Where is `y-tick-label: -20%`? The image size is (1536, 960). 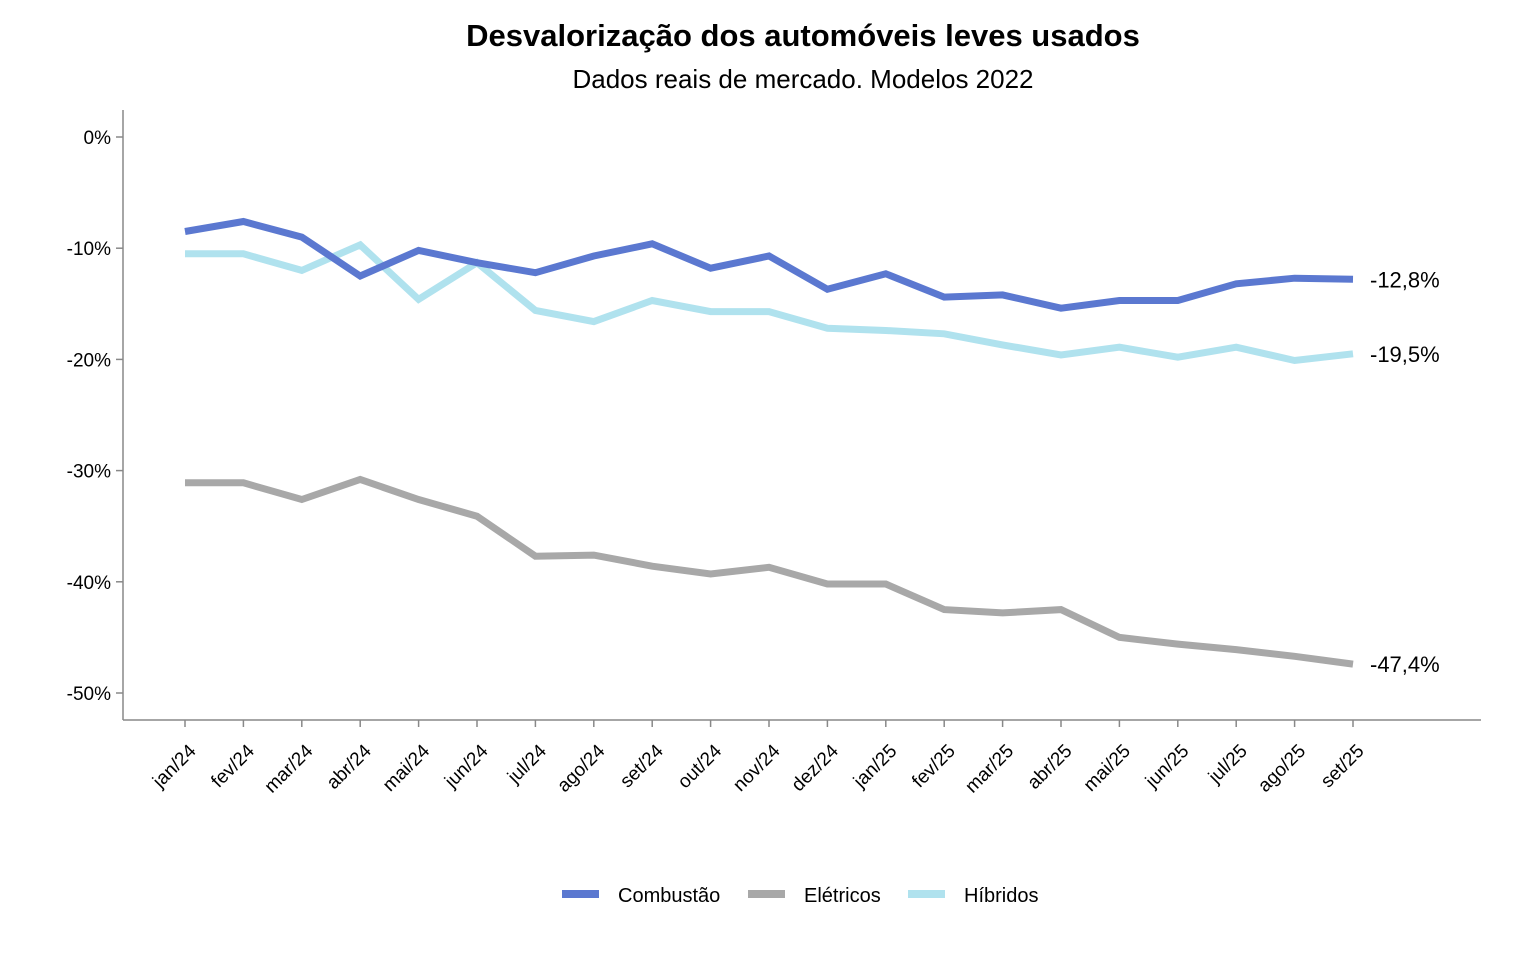 y-tick-label: -20% is located at coordinates (89, 360).